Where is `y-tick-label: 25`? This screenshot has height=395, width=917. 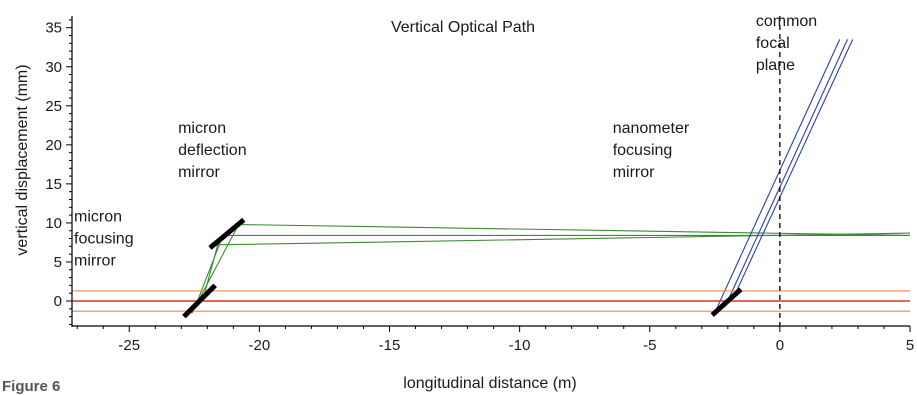
y-tick-label: 25 is located at coordinates (53, 106).